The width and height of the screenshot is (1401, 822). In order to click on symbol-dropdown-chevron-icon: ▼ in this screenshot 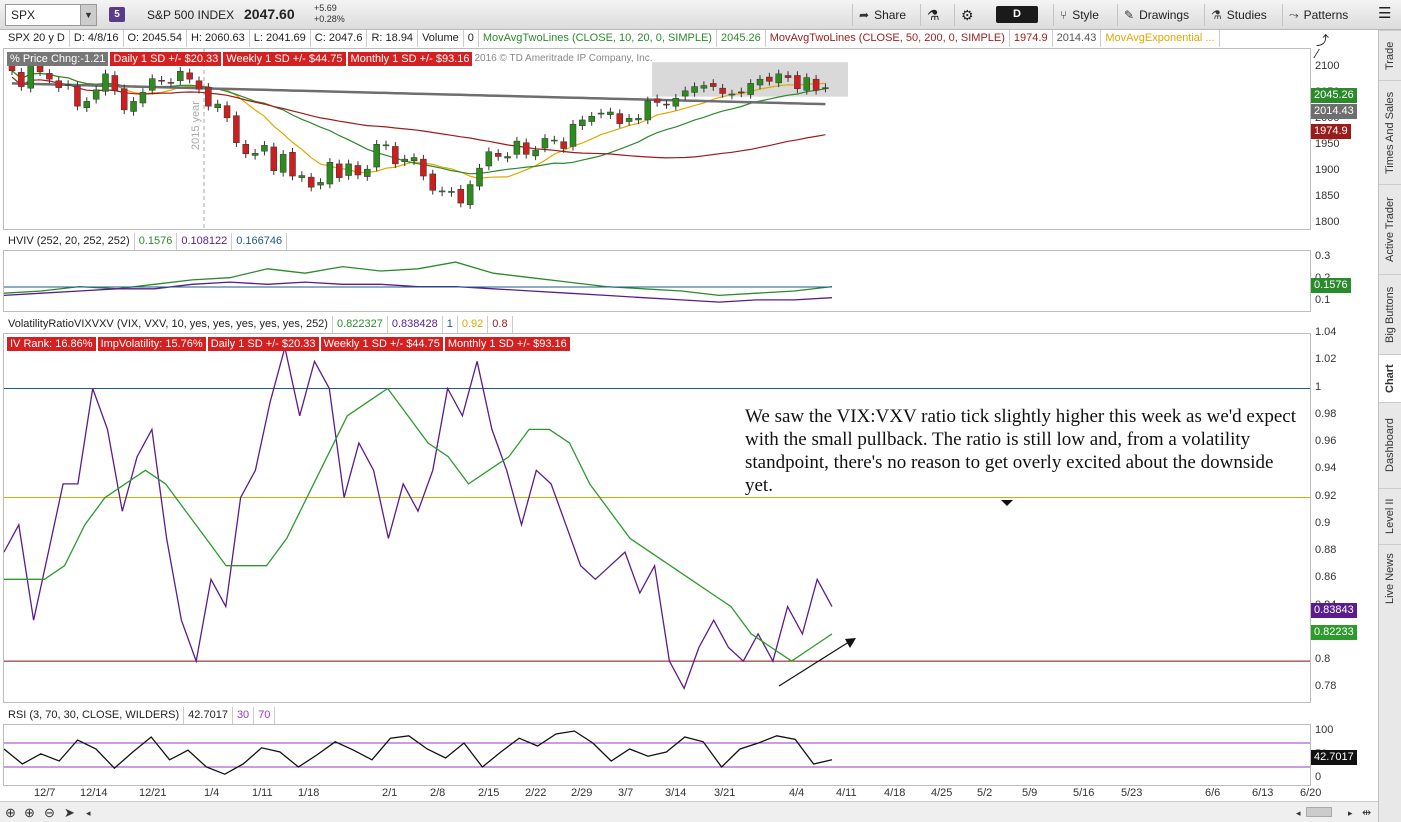, I will do `click(88, 15)`.